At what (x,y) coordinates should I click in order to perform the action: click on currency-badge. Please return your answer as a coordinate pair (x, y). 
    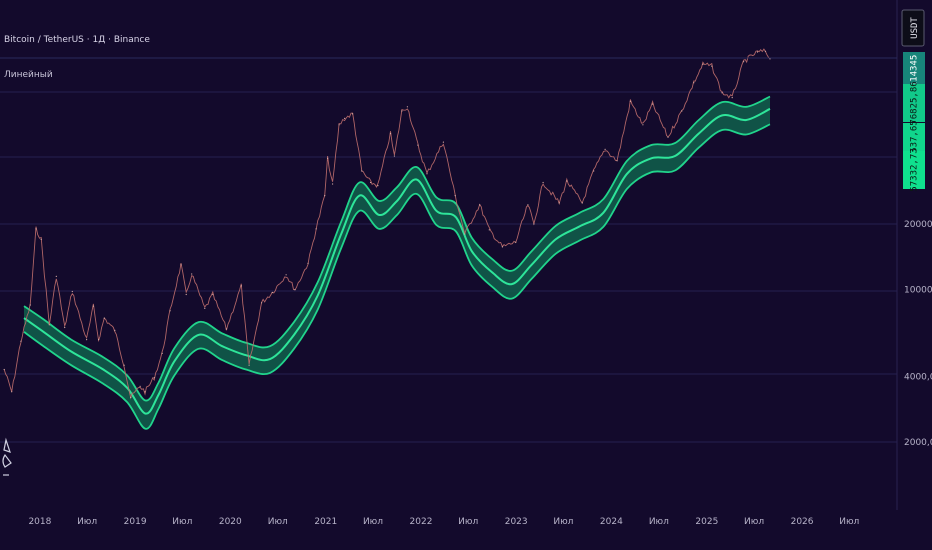
    Looking at the image, I should click on (913, 28).